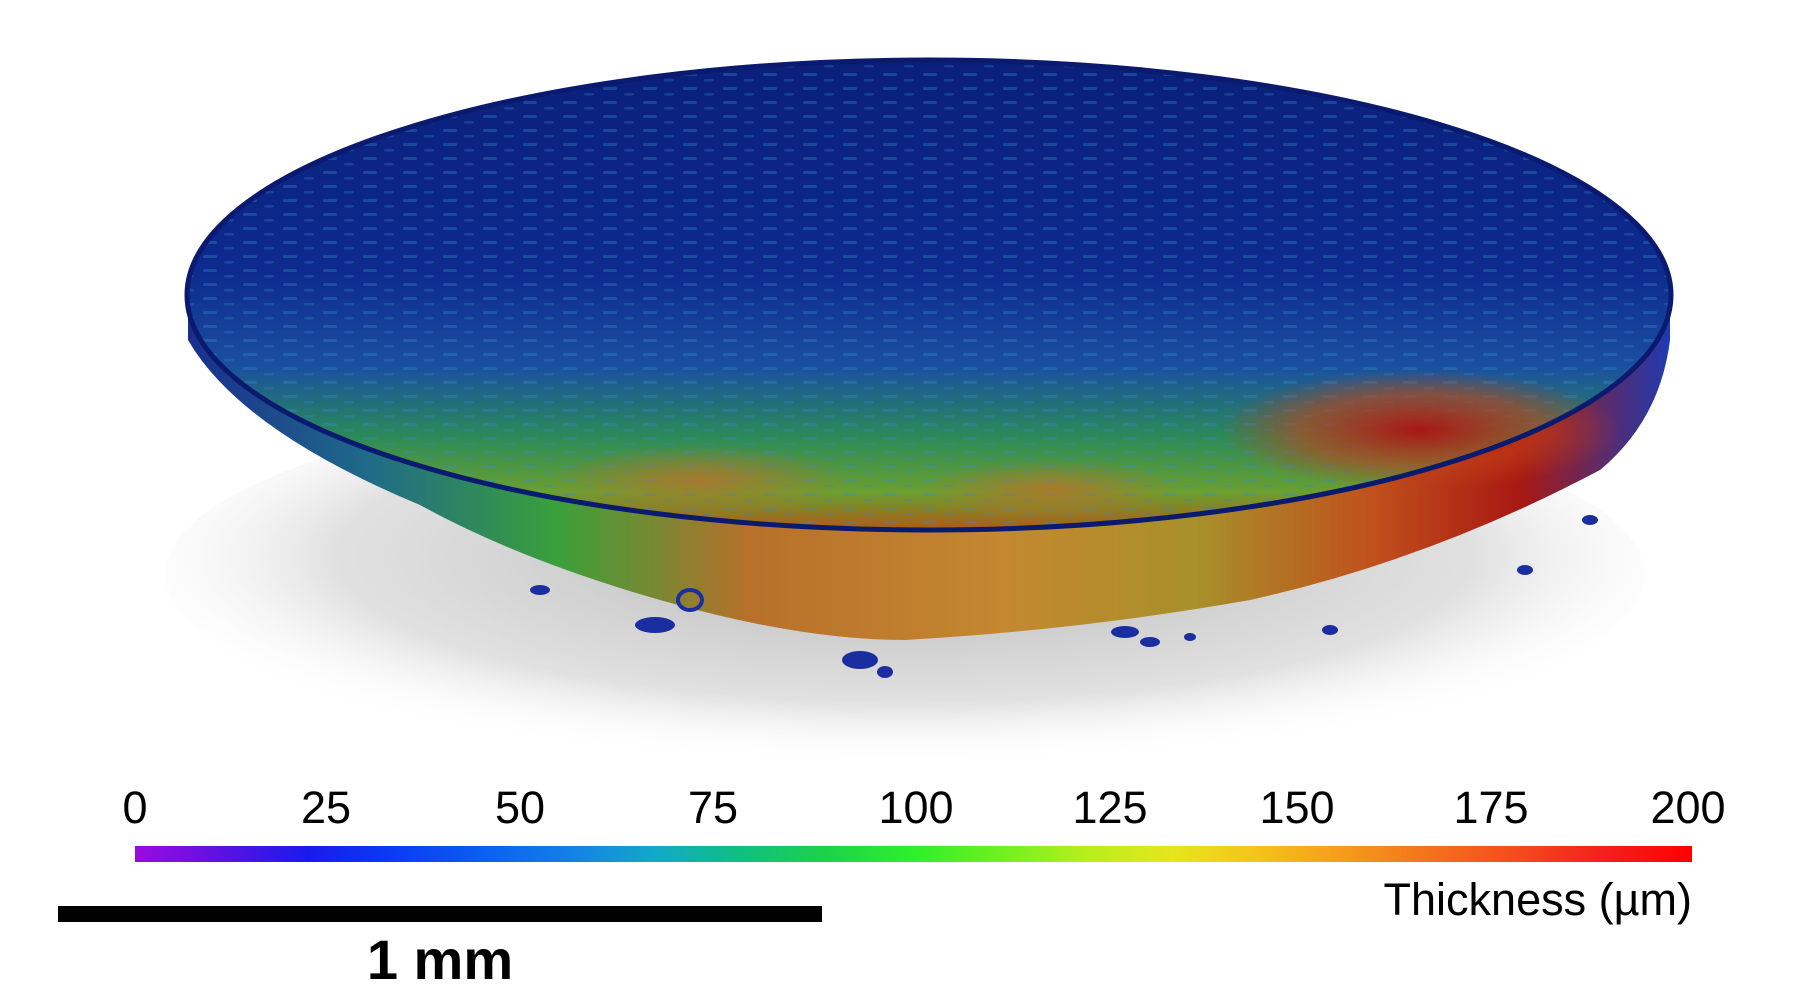  I want to click on scale-bar, so click(440, 914).